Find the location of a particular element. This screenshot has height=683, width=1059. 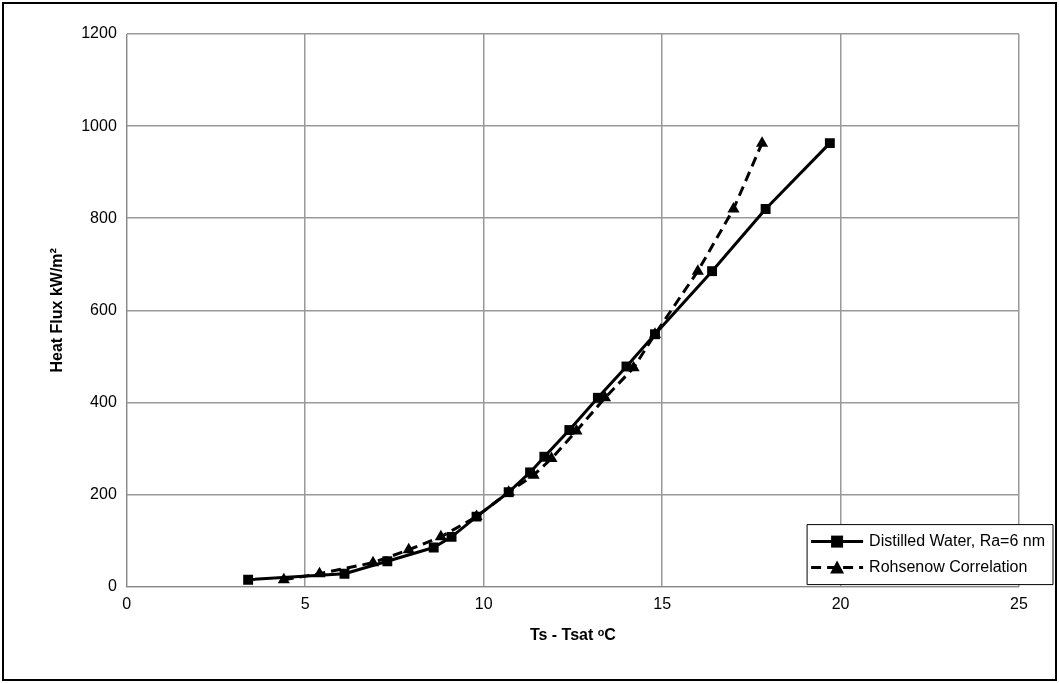

y-tick-label: 0 is located at coordinates (112, 586).